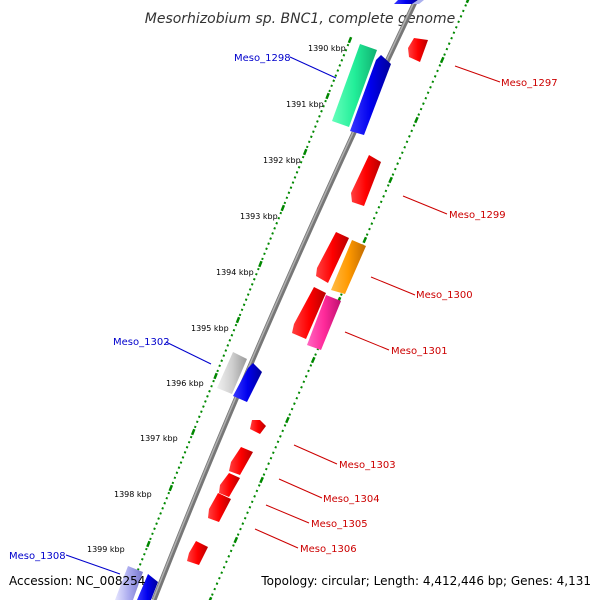 This screenshot has width=600, height=600. Describe the element at coordinates (339, 524) in the screenshot. I see `gene-label-meso-1305: Meso_1305` at that location.